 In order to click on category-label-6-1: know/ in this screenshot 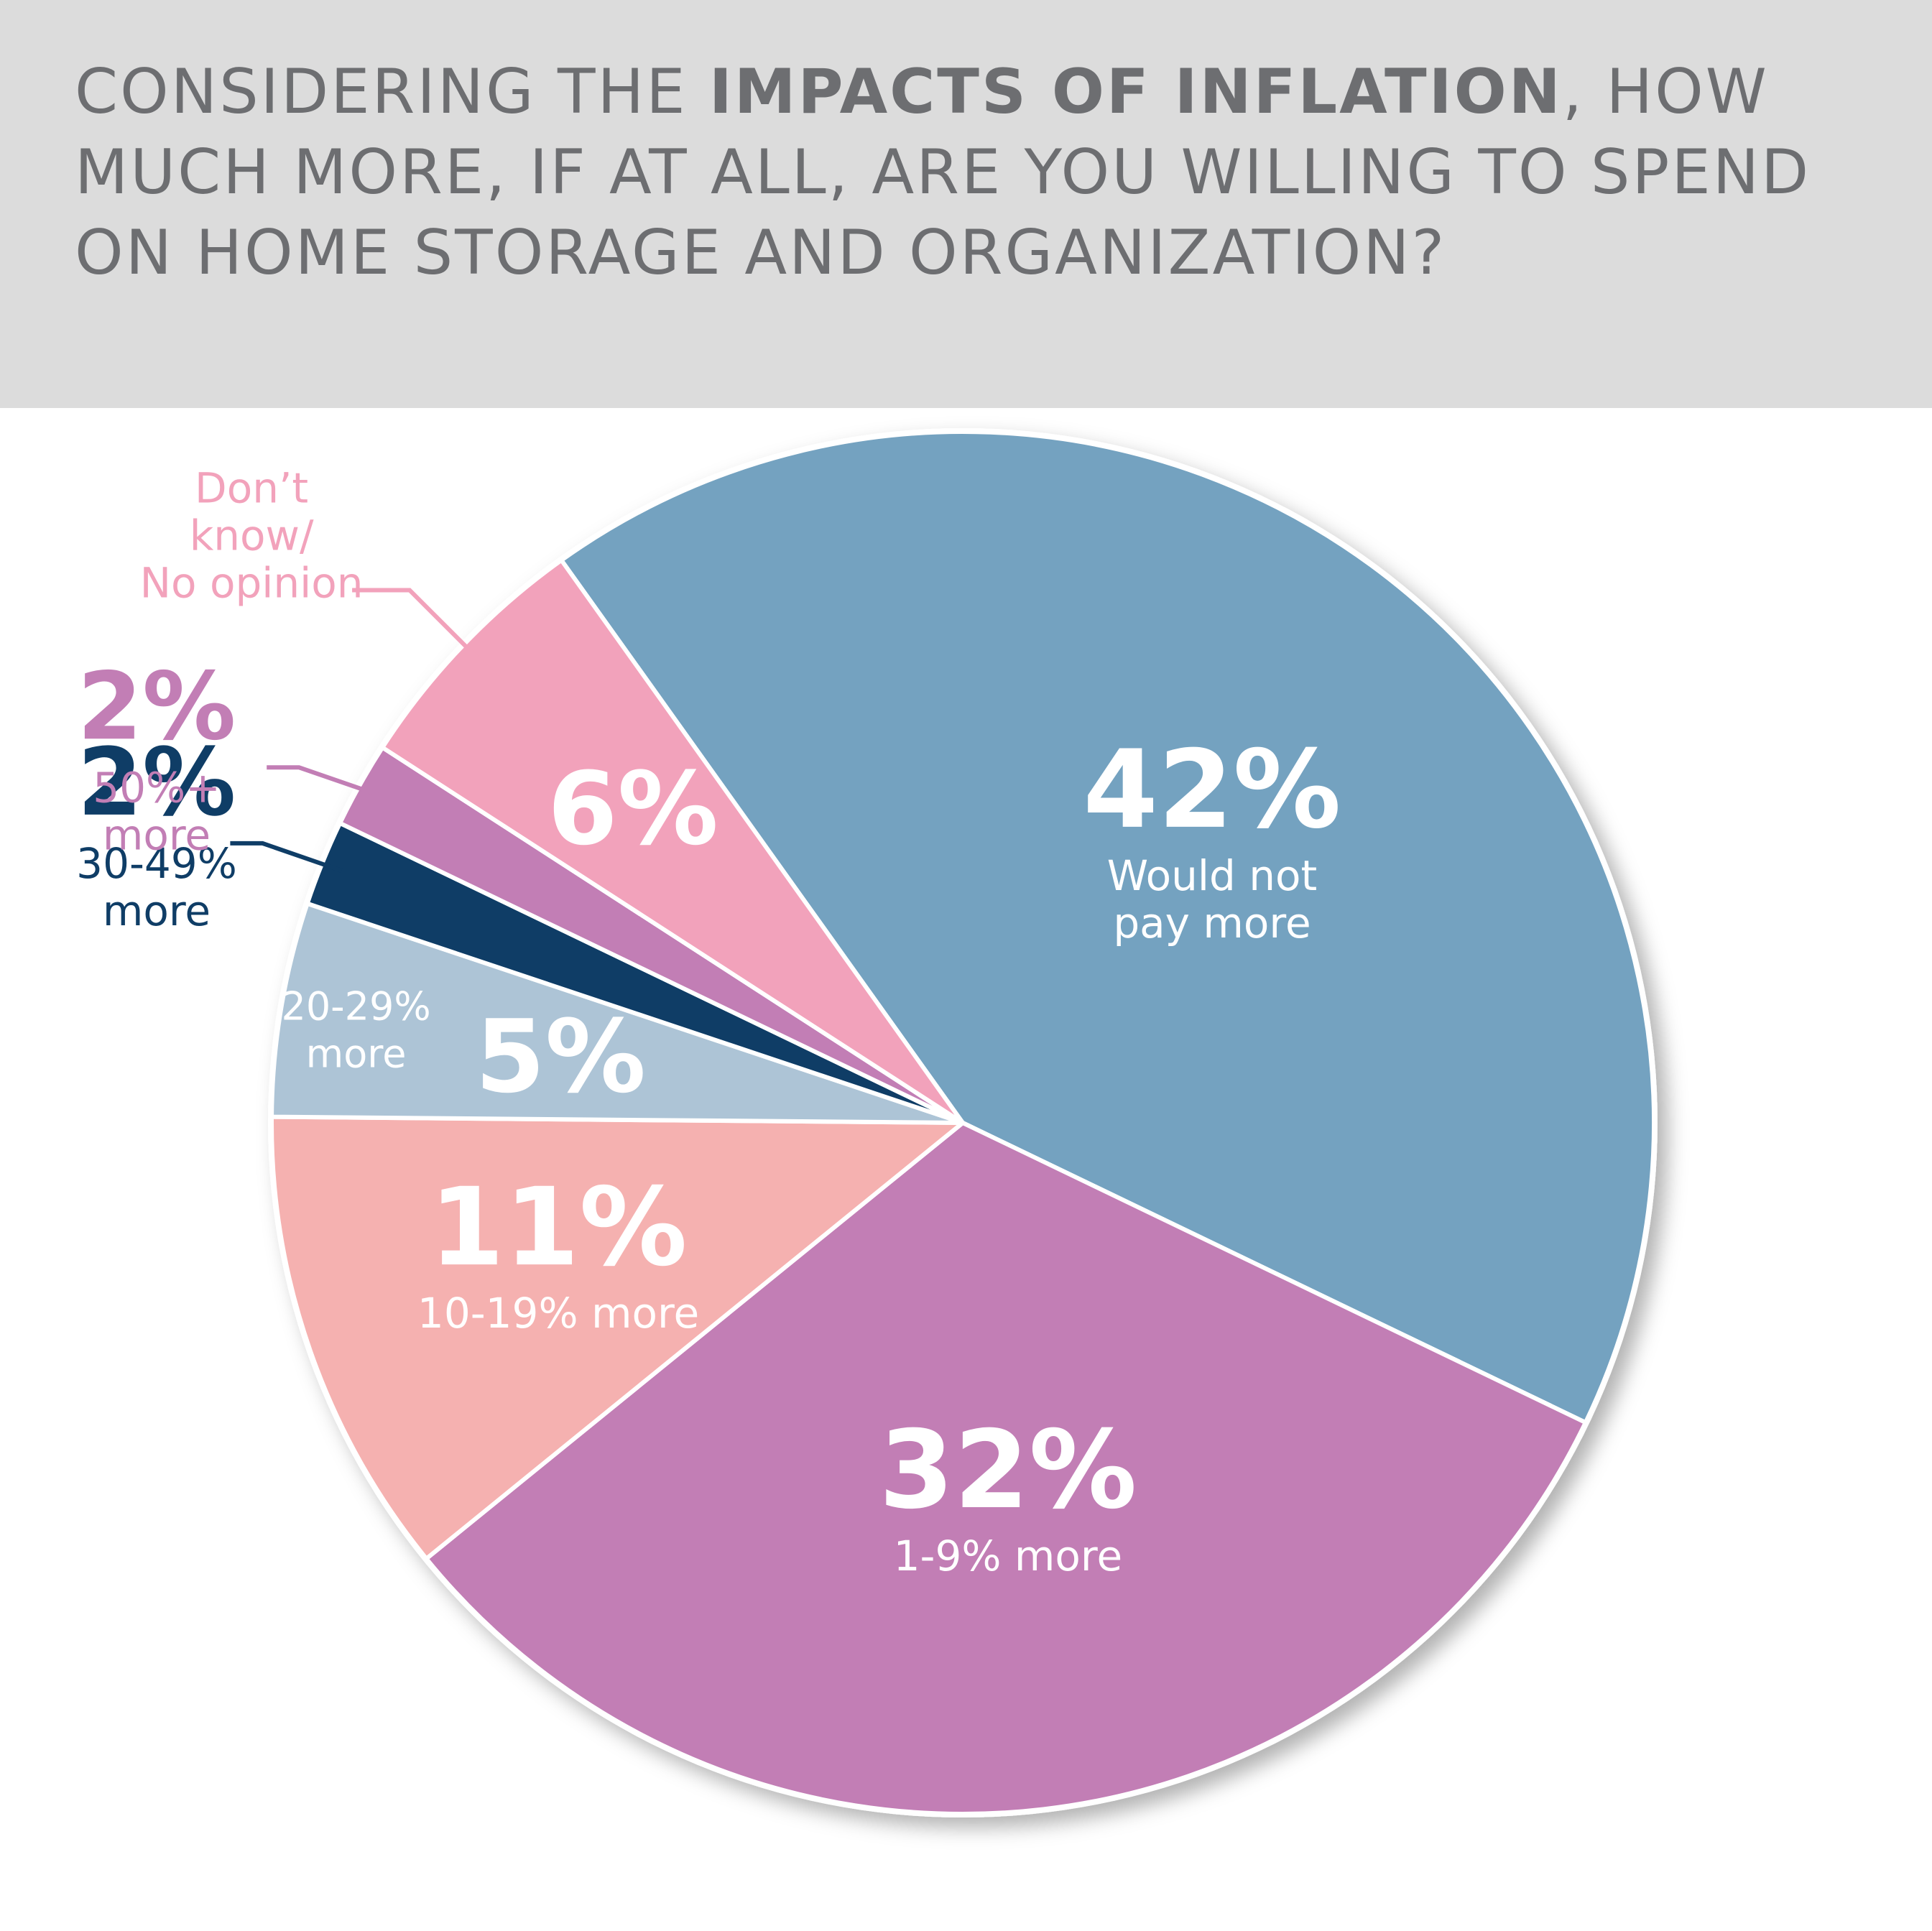, I will do `click(252, 535)`.